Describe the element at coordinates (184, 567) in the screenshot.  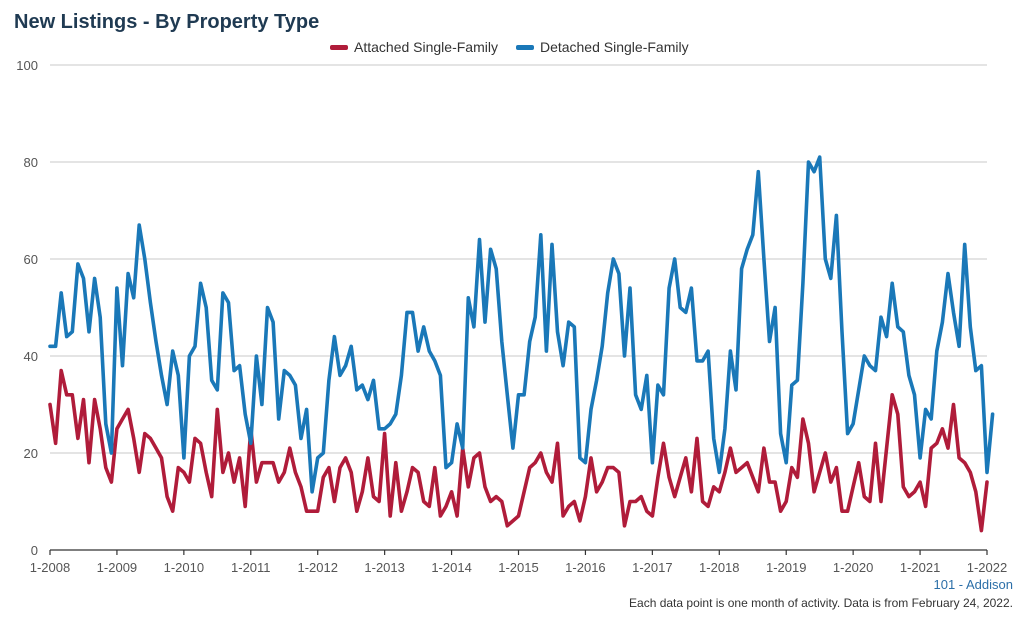
I see `x-tick-label: 1-2010` at that location.